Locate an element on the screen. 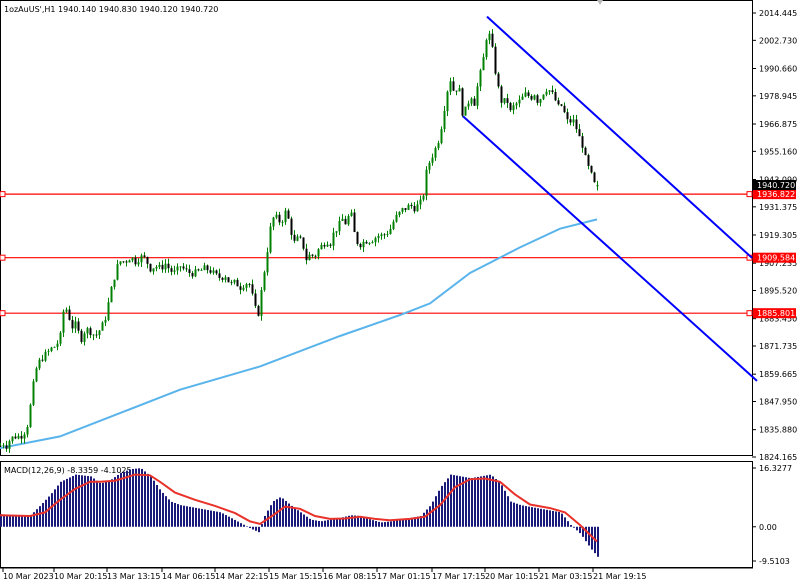 This screenshot has width=798, height=586. price-tick-label: 1835.880 is located at coordinates (778, 430).